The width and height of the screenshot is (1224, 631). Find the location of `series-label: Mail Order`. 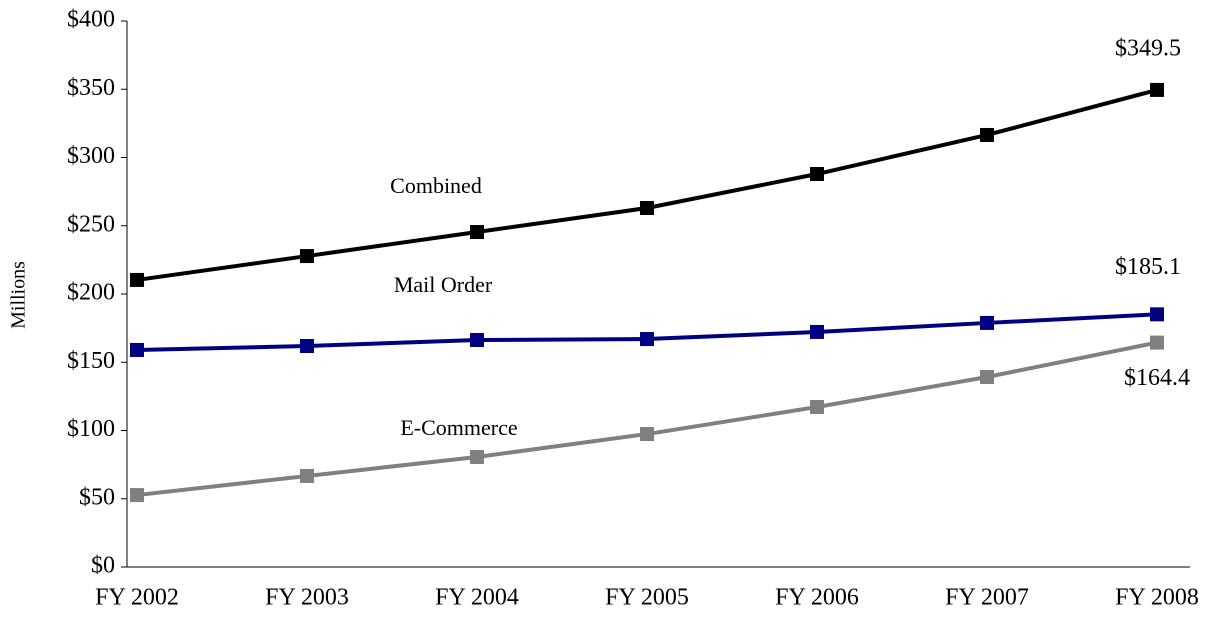

series-label: Mail Order is located at coordinates (443, 284).